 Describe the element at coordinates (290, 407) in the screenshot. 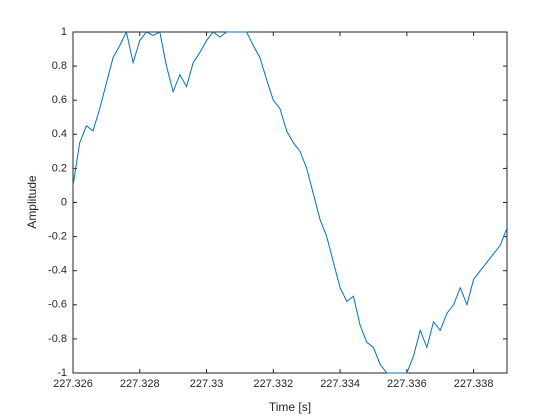

I see `x-axis-label: Time [s]` at that location.